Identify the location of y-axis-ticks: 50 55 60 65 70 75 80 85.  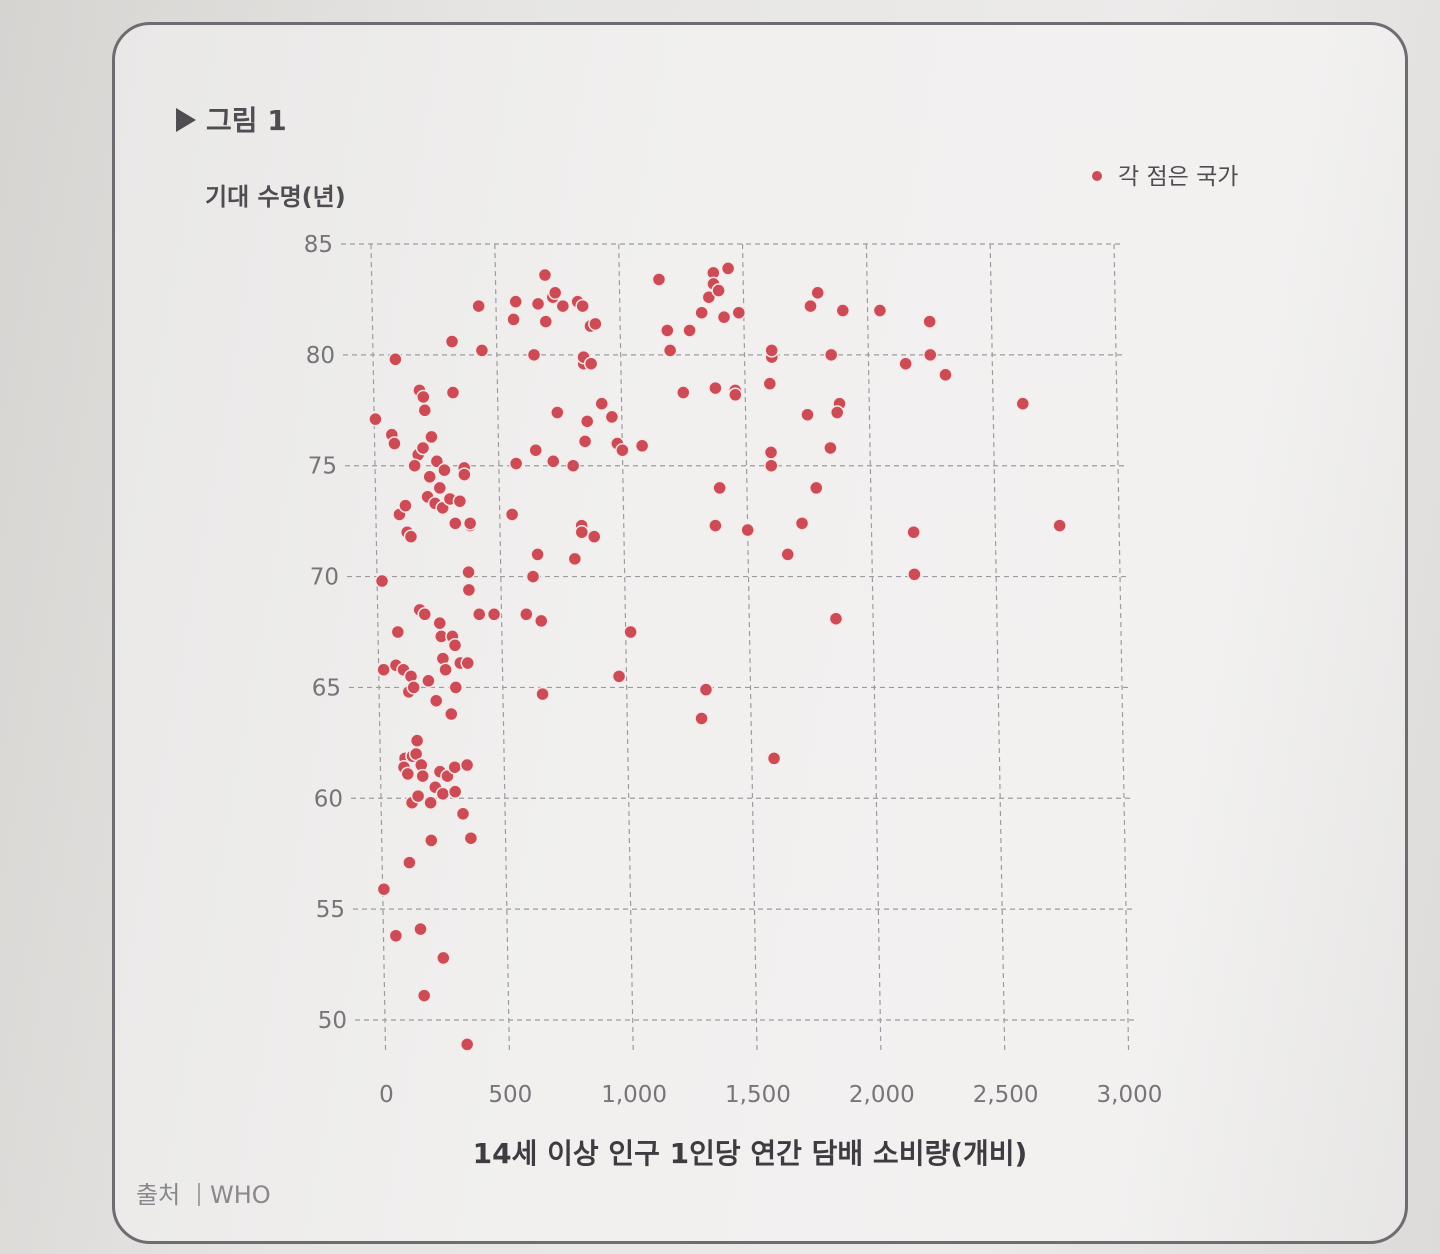
(325, 633).